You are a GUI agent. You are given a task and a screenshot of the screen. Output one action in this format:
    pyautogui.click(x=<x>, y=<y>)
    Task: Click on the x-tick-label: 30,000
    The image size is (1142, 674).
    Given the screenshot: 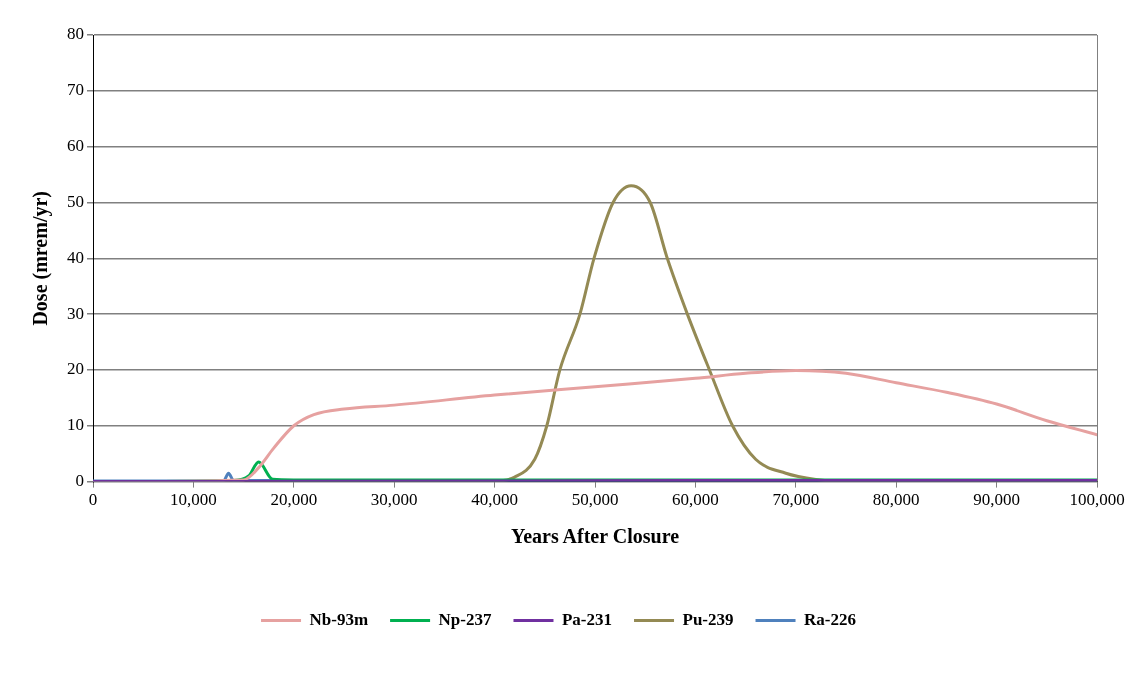 What is the action you would take?
    pyautogui.click(x=394, y=500)
    